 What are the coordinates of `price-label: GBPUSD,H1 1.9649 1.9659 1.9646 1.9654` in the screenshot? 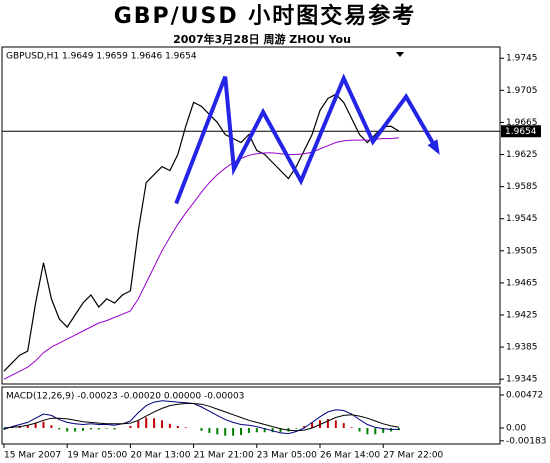 It's located at (101, 57).